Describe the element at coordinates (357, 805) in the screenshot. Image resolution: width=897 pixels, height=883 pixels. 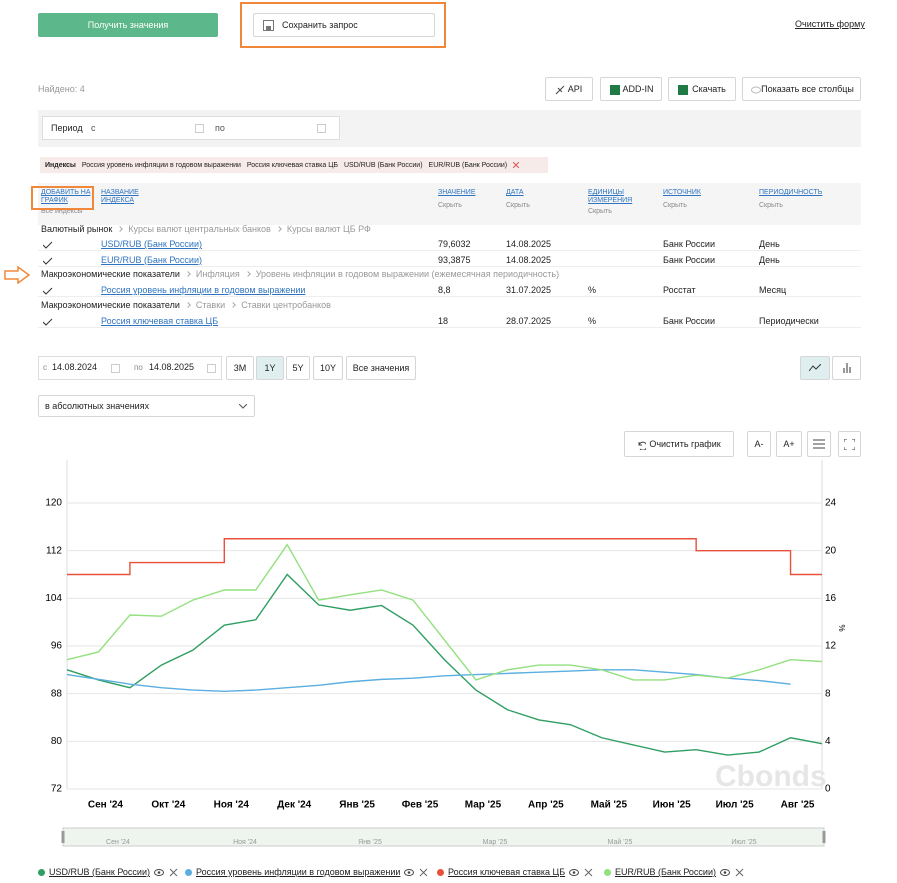
I see `x-tick-label: Янв '25` at that location.